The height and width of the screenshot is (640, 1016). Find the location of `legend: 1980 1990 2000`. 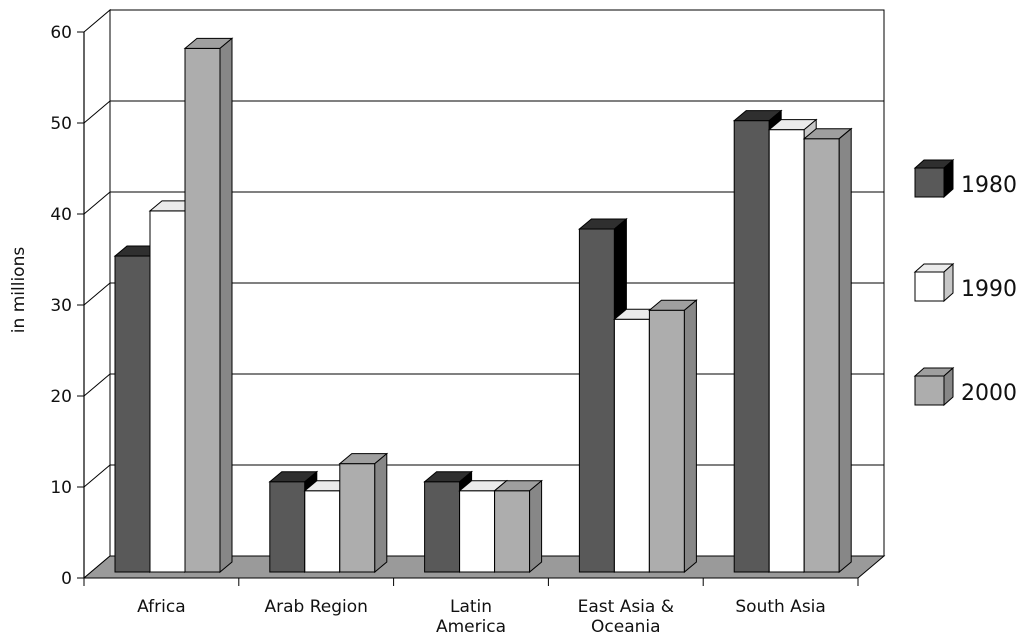

legend: 1980 1990 2000 is located at coordinates (964, 282).